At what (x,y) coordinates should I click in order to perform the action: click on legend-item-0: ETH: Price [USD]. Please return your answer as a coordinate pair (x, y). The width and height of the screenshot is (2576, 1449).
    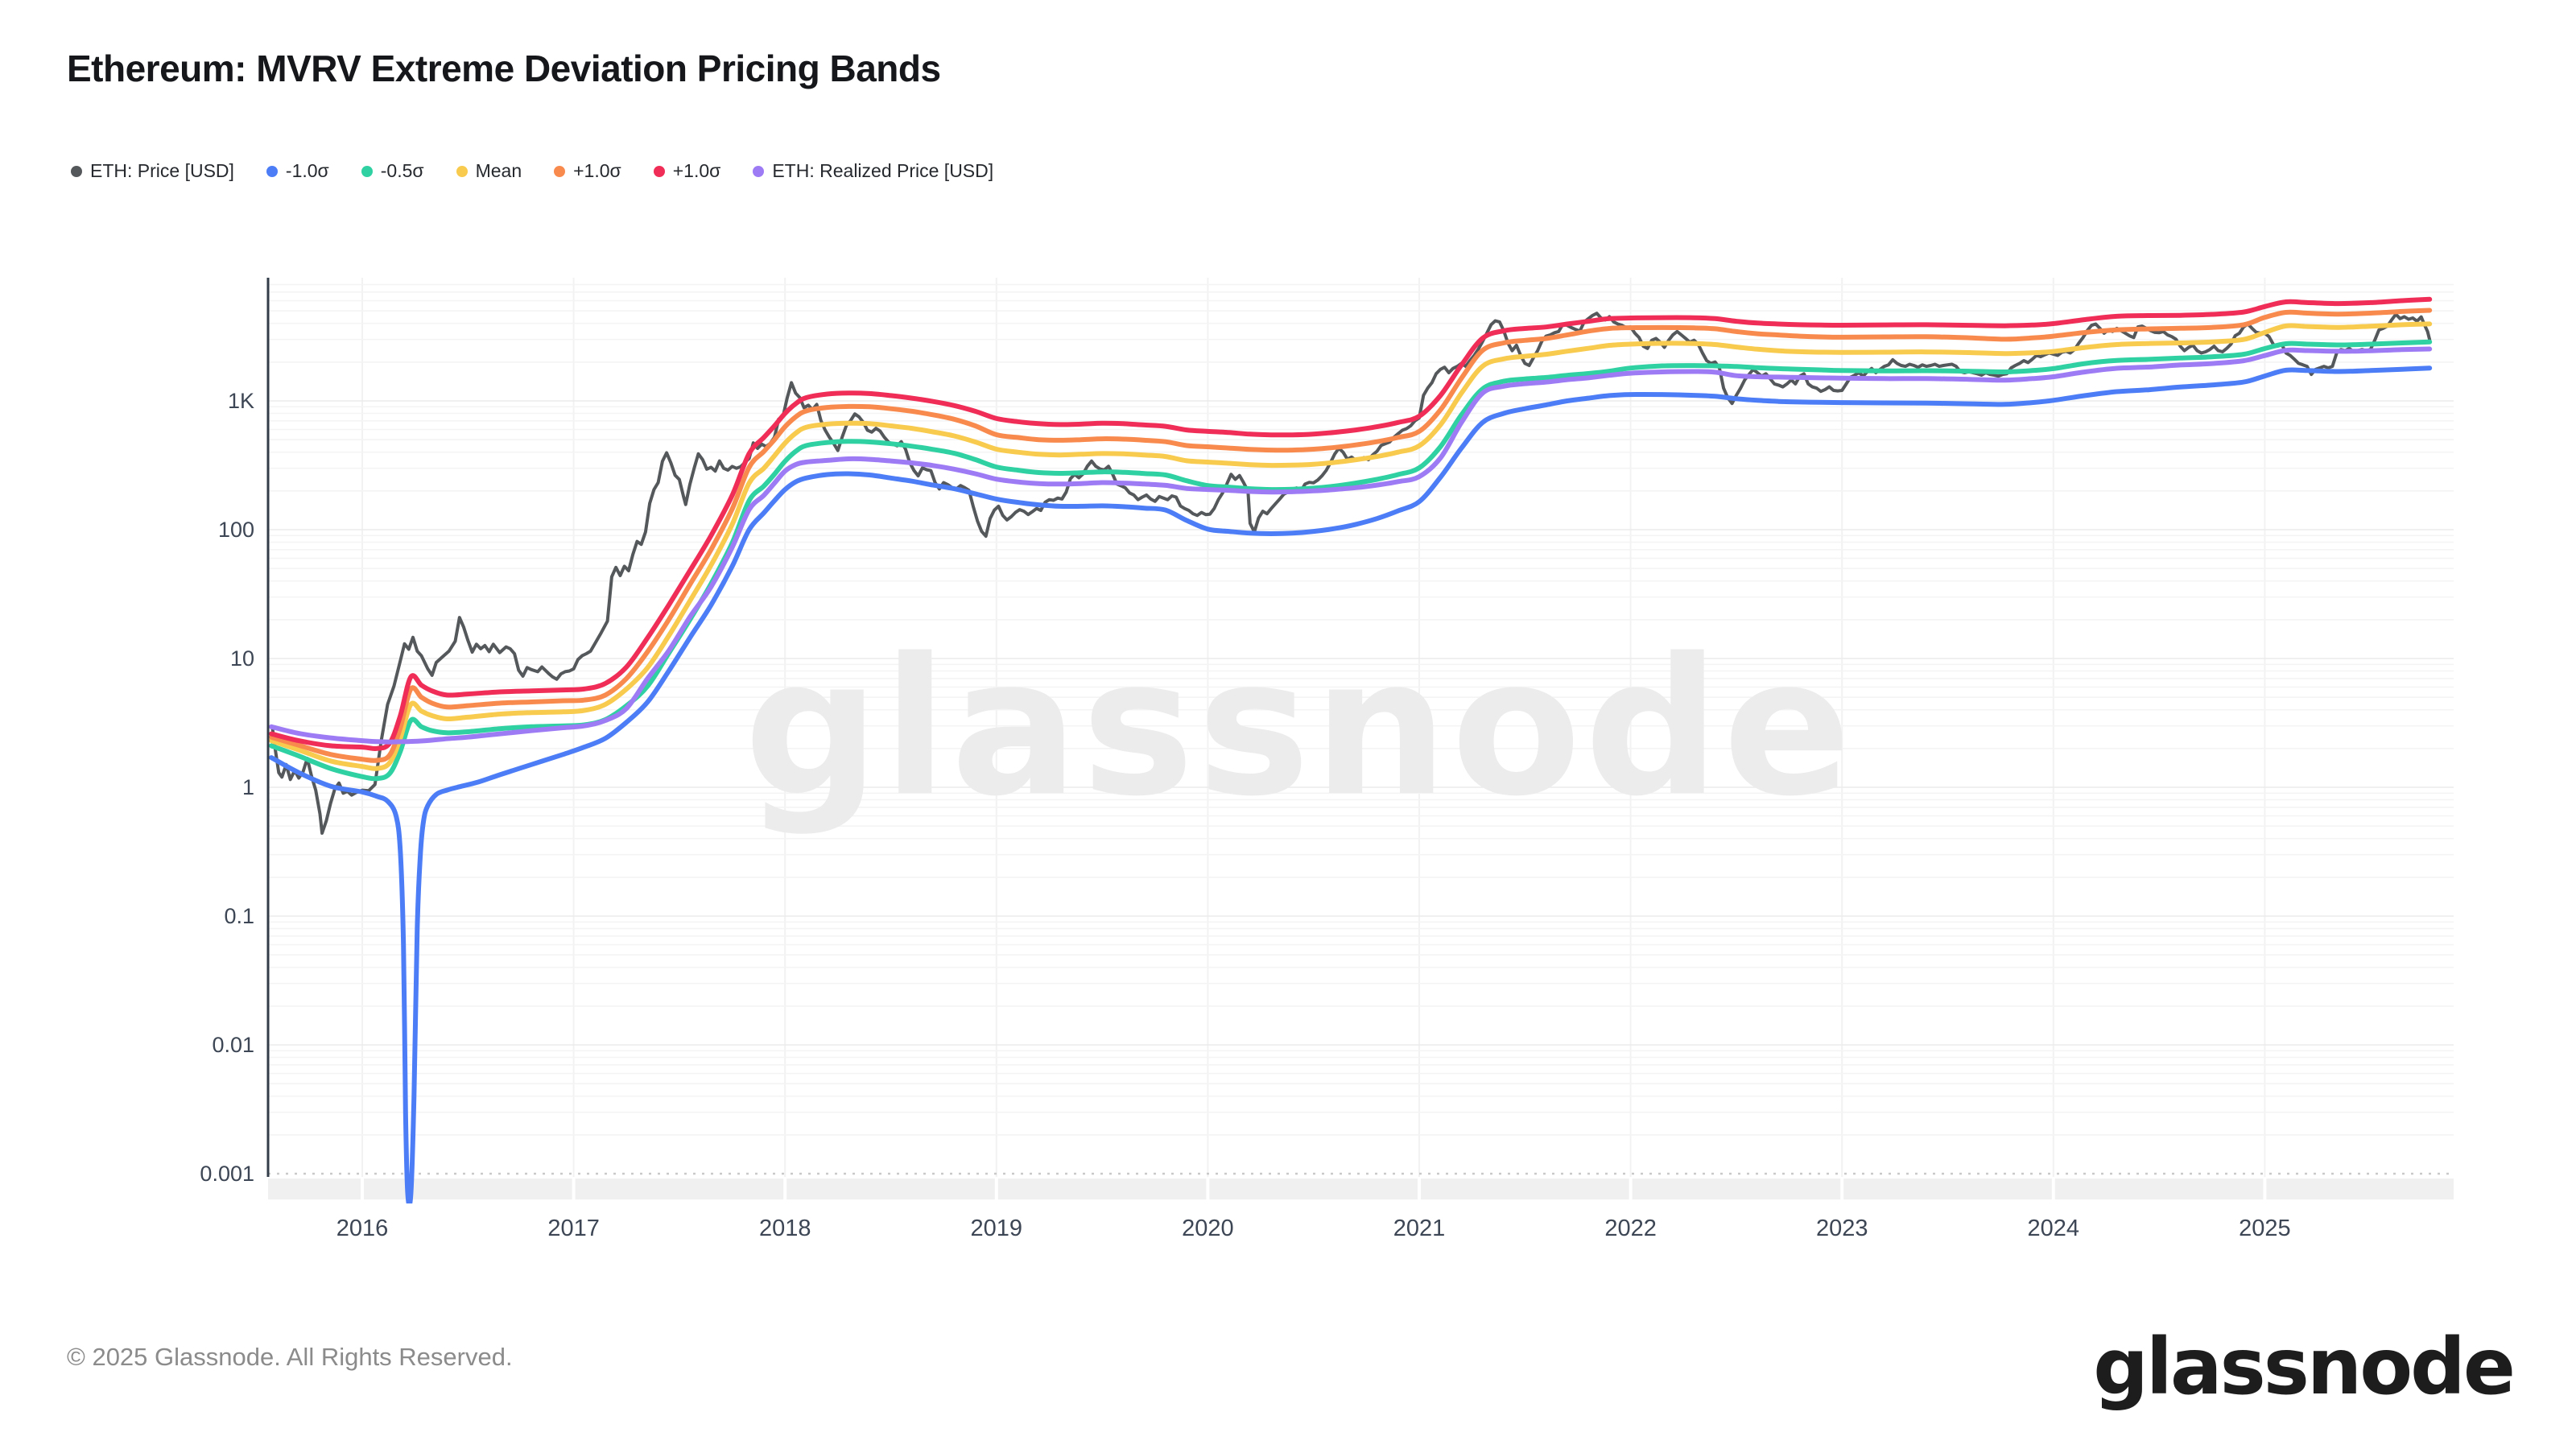
    Looking at the image, I should click on (152, 171).